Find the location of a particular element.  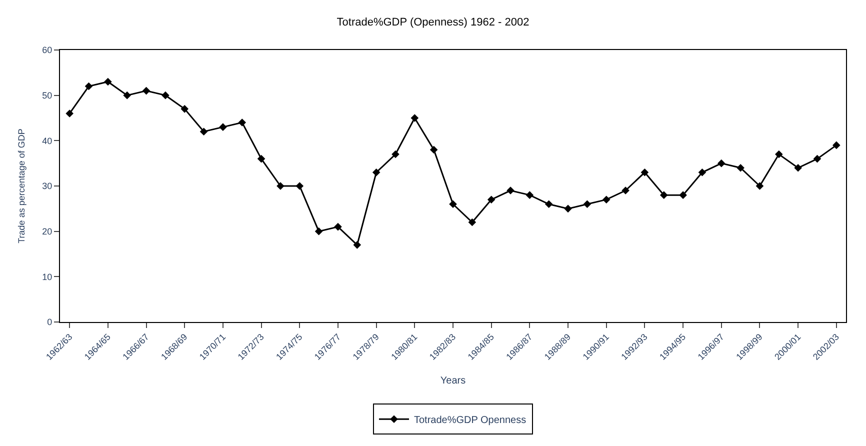

x-axis-title: Years is located at coordinates (453, 380).